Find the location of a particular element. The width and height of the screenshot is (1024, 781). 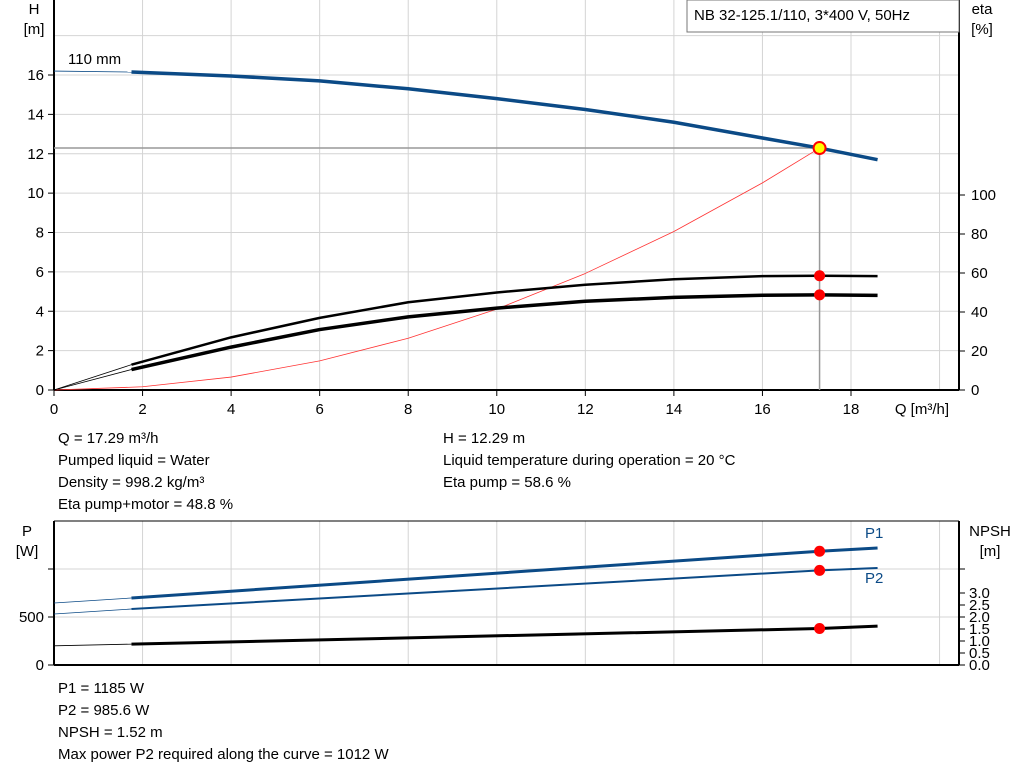

p2-curve-extension is located at coordinates (92, 611).